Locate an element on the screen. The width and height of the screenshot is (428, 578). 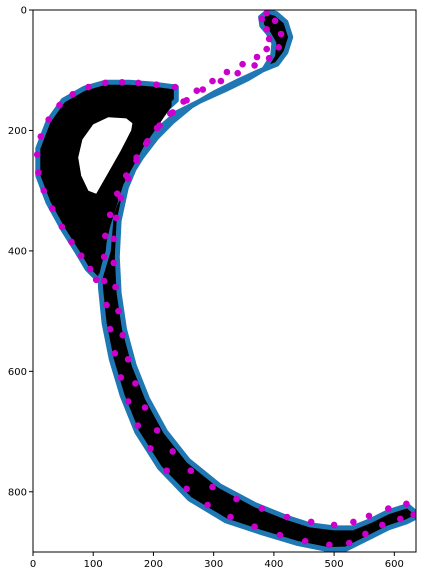
x-tick-label: 300 is located at coordinates (213, 564).